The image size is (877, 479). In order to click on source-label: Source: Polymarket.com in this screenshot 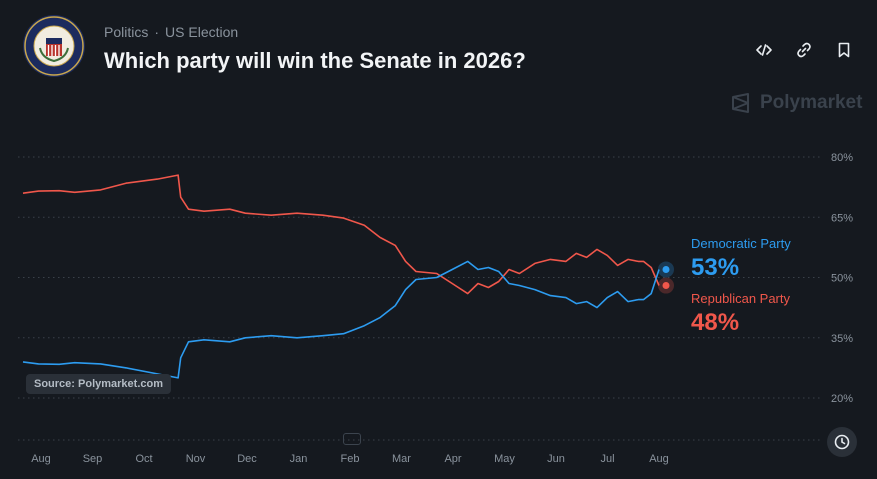, I will do `click(98, 384)`.